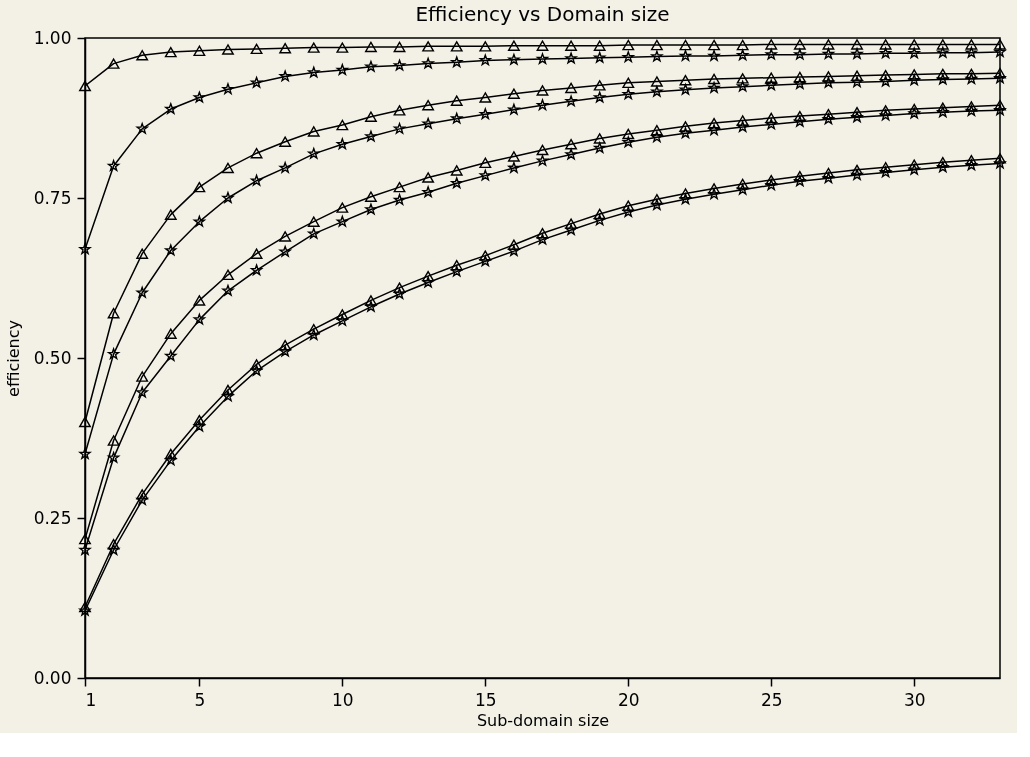  I want to click on y-tick-label: 0.25, so click(52, 517).